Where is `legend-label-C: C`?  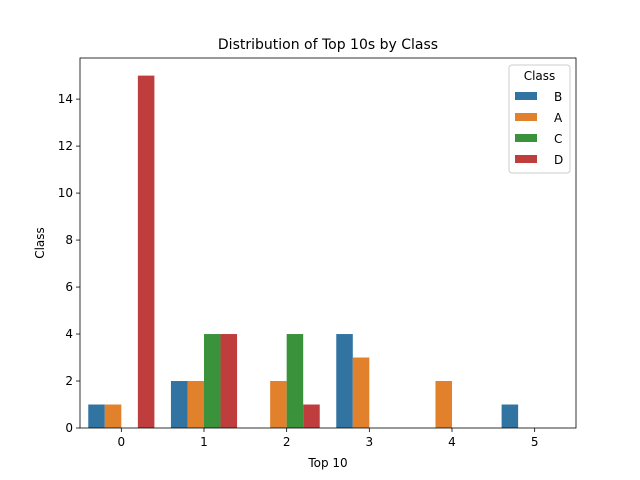
legend-label-C: C is located at coordinates (558, 139).